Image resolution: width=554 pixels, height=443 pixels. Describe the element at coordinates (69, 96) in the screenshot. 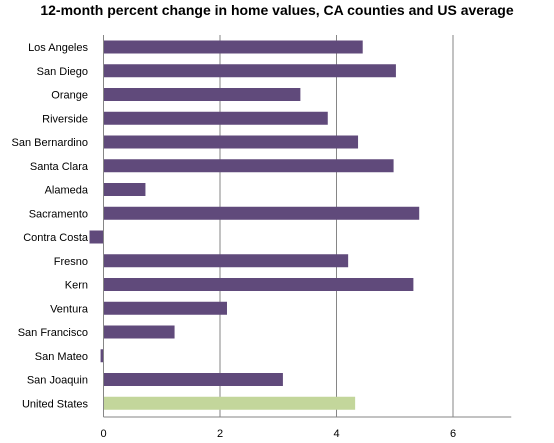

I see `category-label: Orange` at that location.